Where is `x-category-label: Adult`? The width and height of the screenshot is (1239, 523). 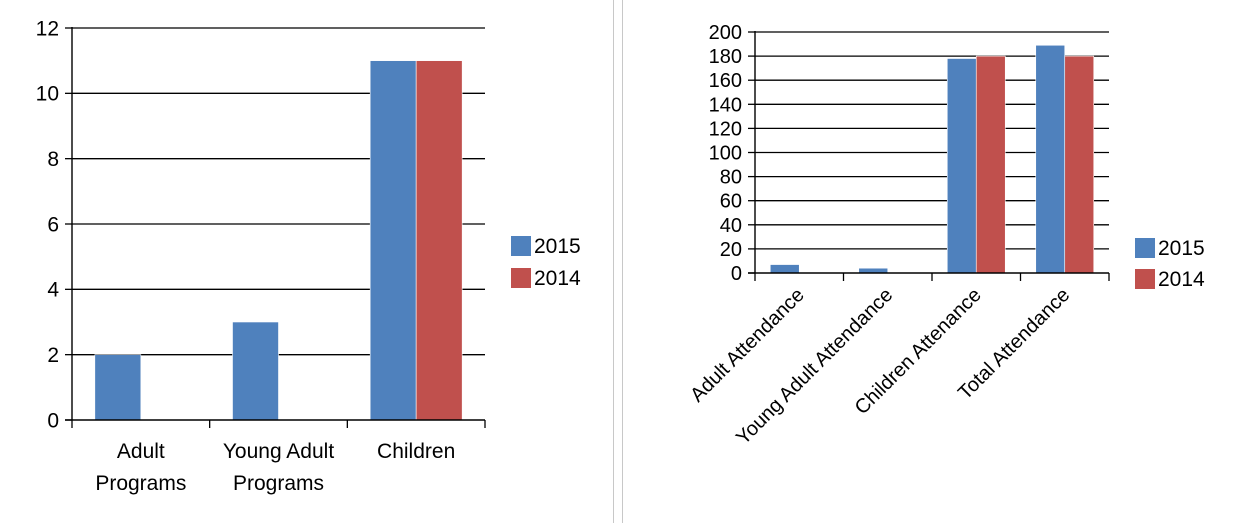 x-category-label: Adult is located at coordinates (141, 451).